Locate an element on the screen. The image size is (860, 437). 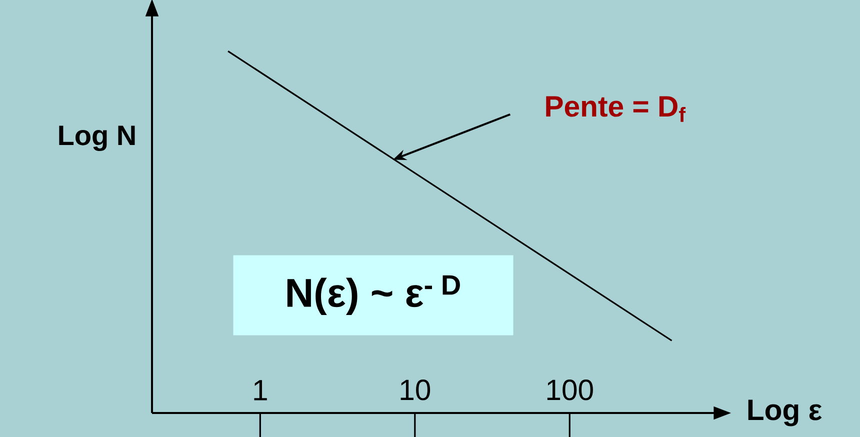
y-axis-title: Log N is located at coordinates (97, 138).